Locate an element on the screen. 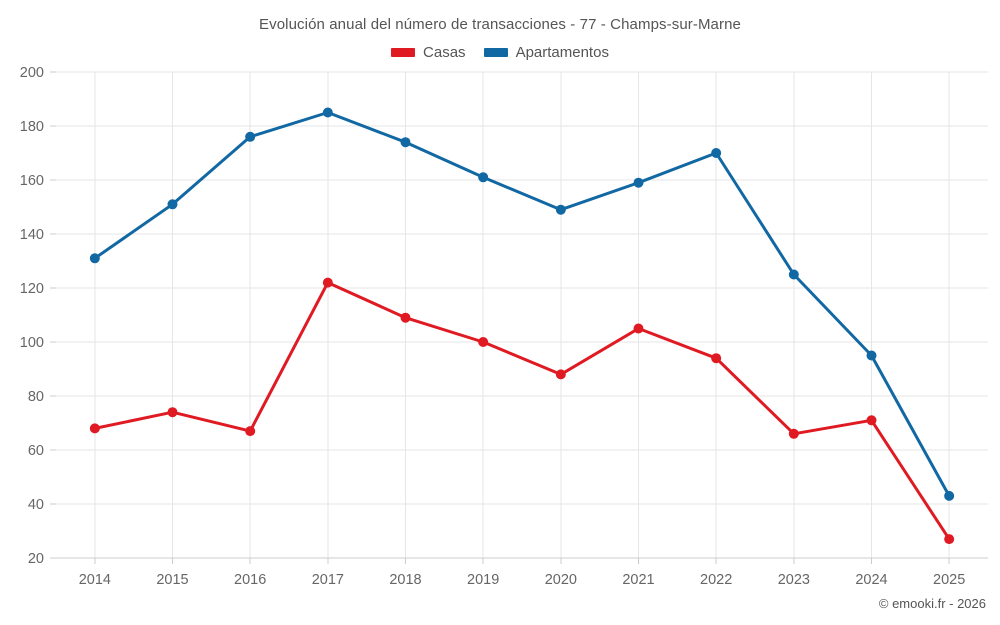  x-axis-tick-label: 2015 is located at coordinates (172, 580).